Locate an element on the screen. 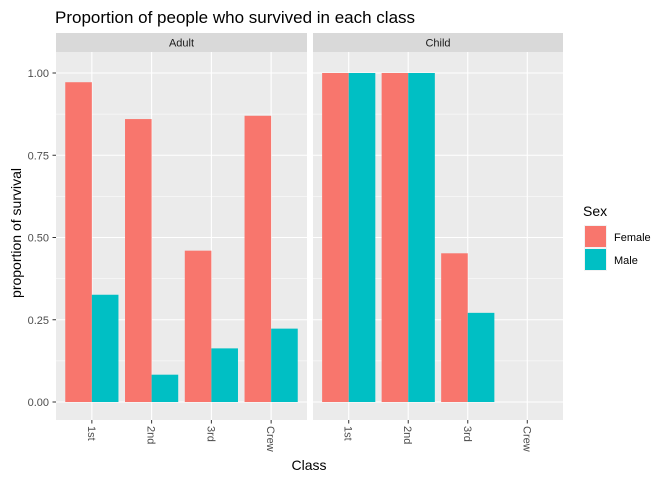  y-tick-label: 0.75 is located at coordinates (38, 156).